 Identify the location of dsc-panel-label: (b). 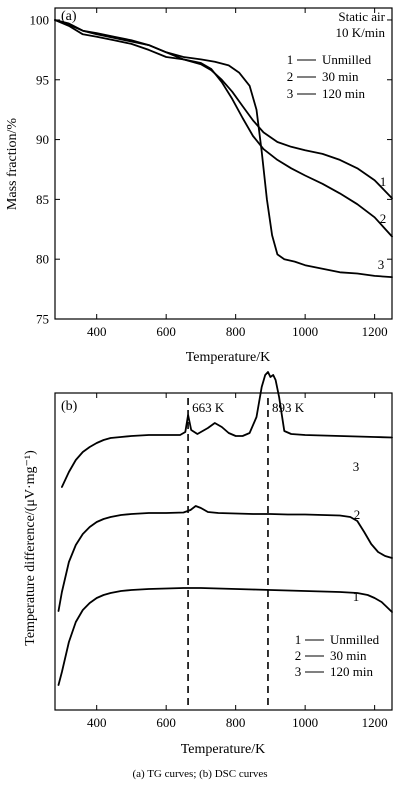
(69, 406).